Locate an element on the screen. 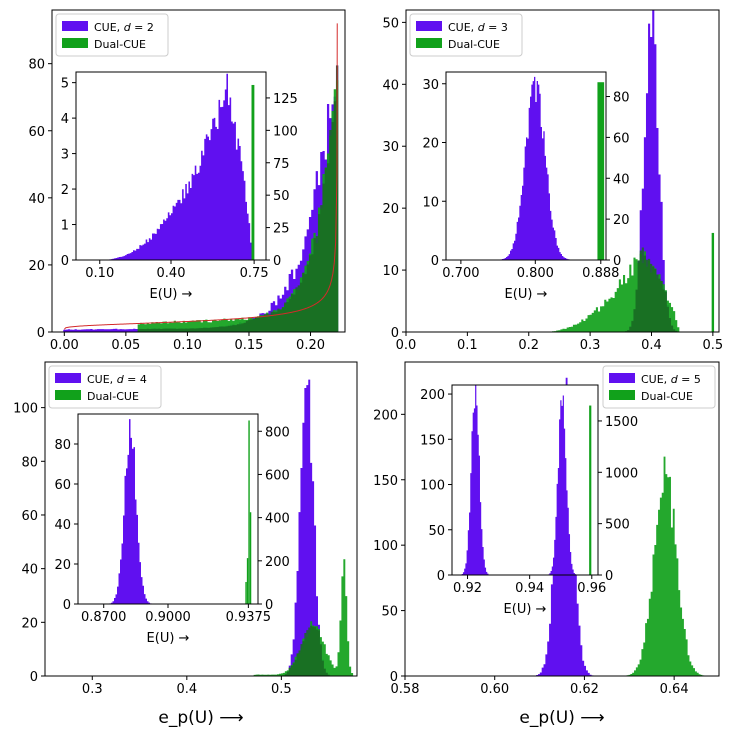 This screenshot has width=734, height=732. x-tick-label: 0.1 is located at coordinates (467, 345).